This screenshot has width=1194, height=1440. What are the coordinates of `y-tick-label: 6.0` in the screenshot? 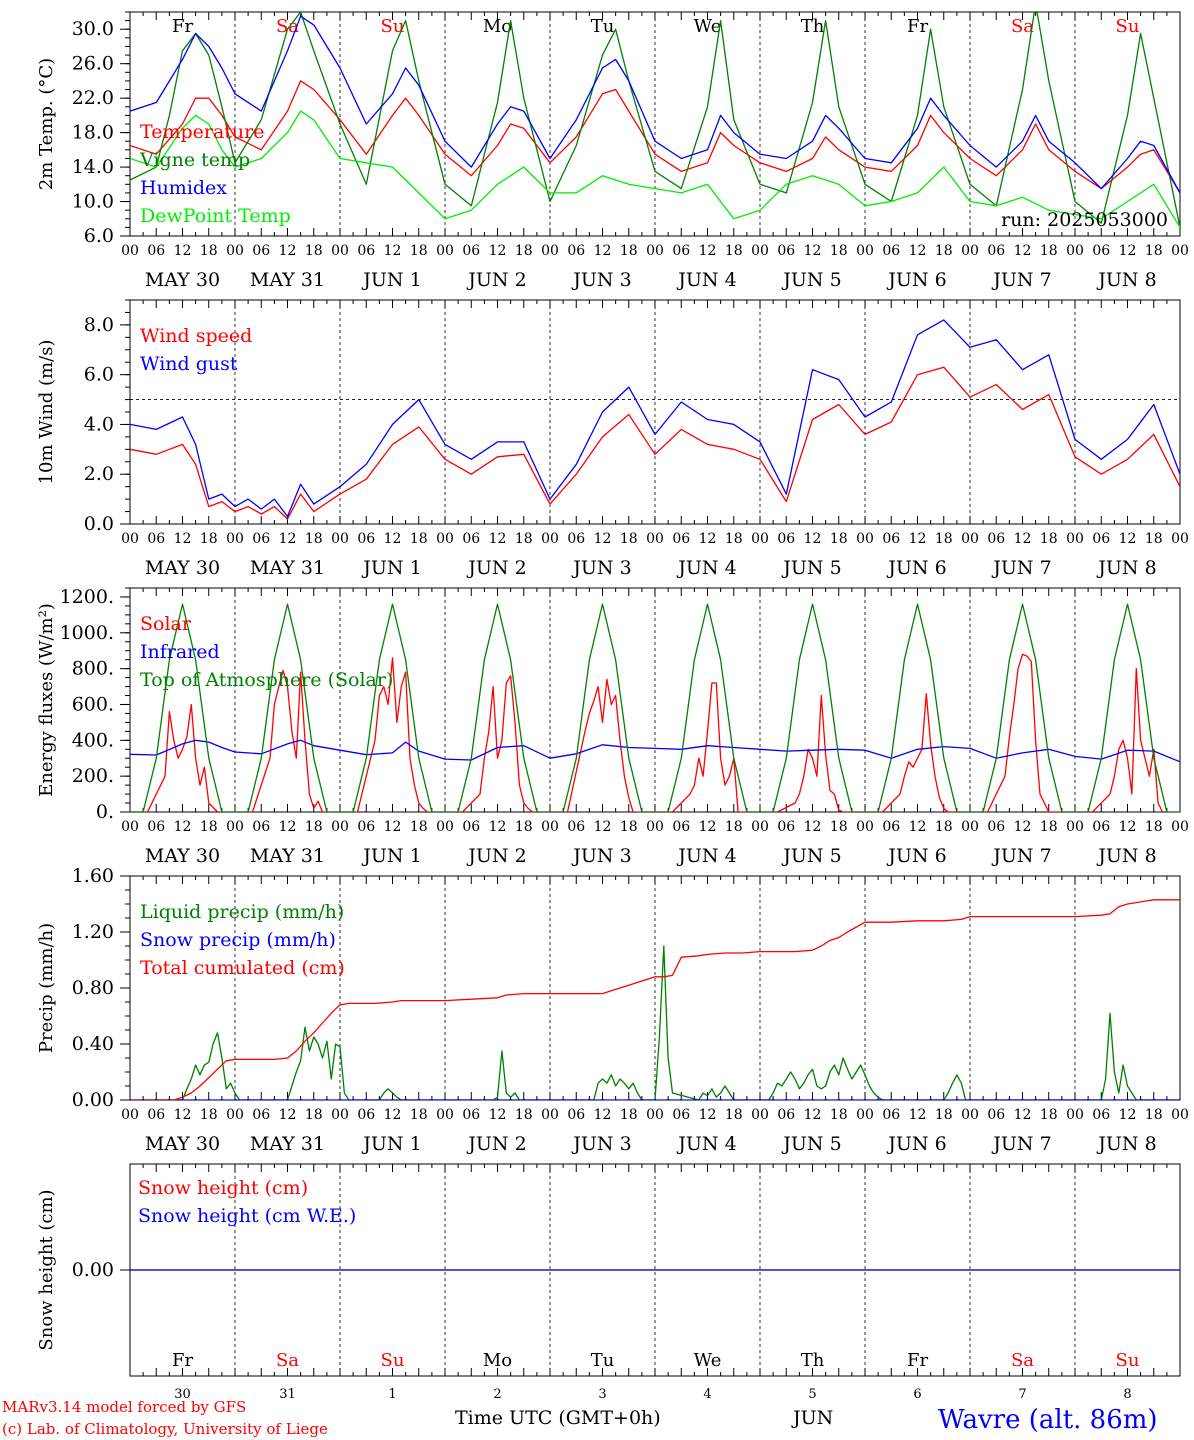 It's located at (99, 375).